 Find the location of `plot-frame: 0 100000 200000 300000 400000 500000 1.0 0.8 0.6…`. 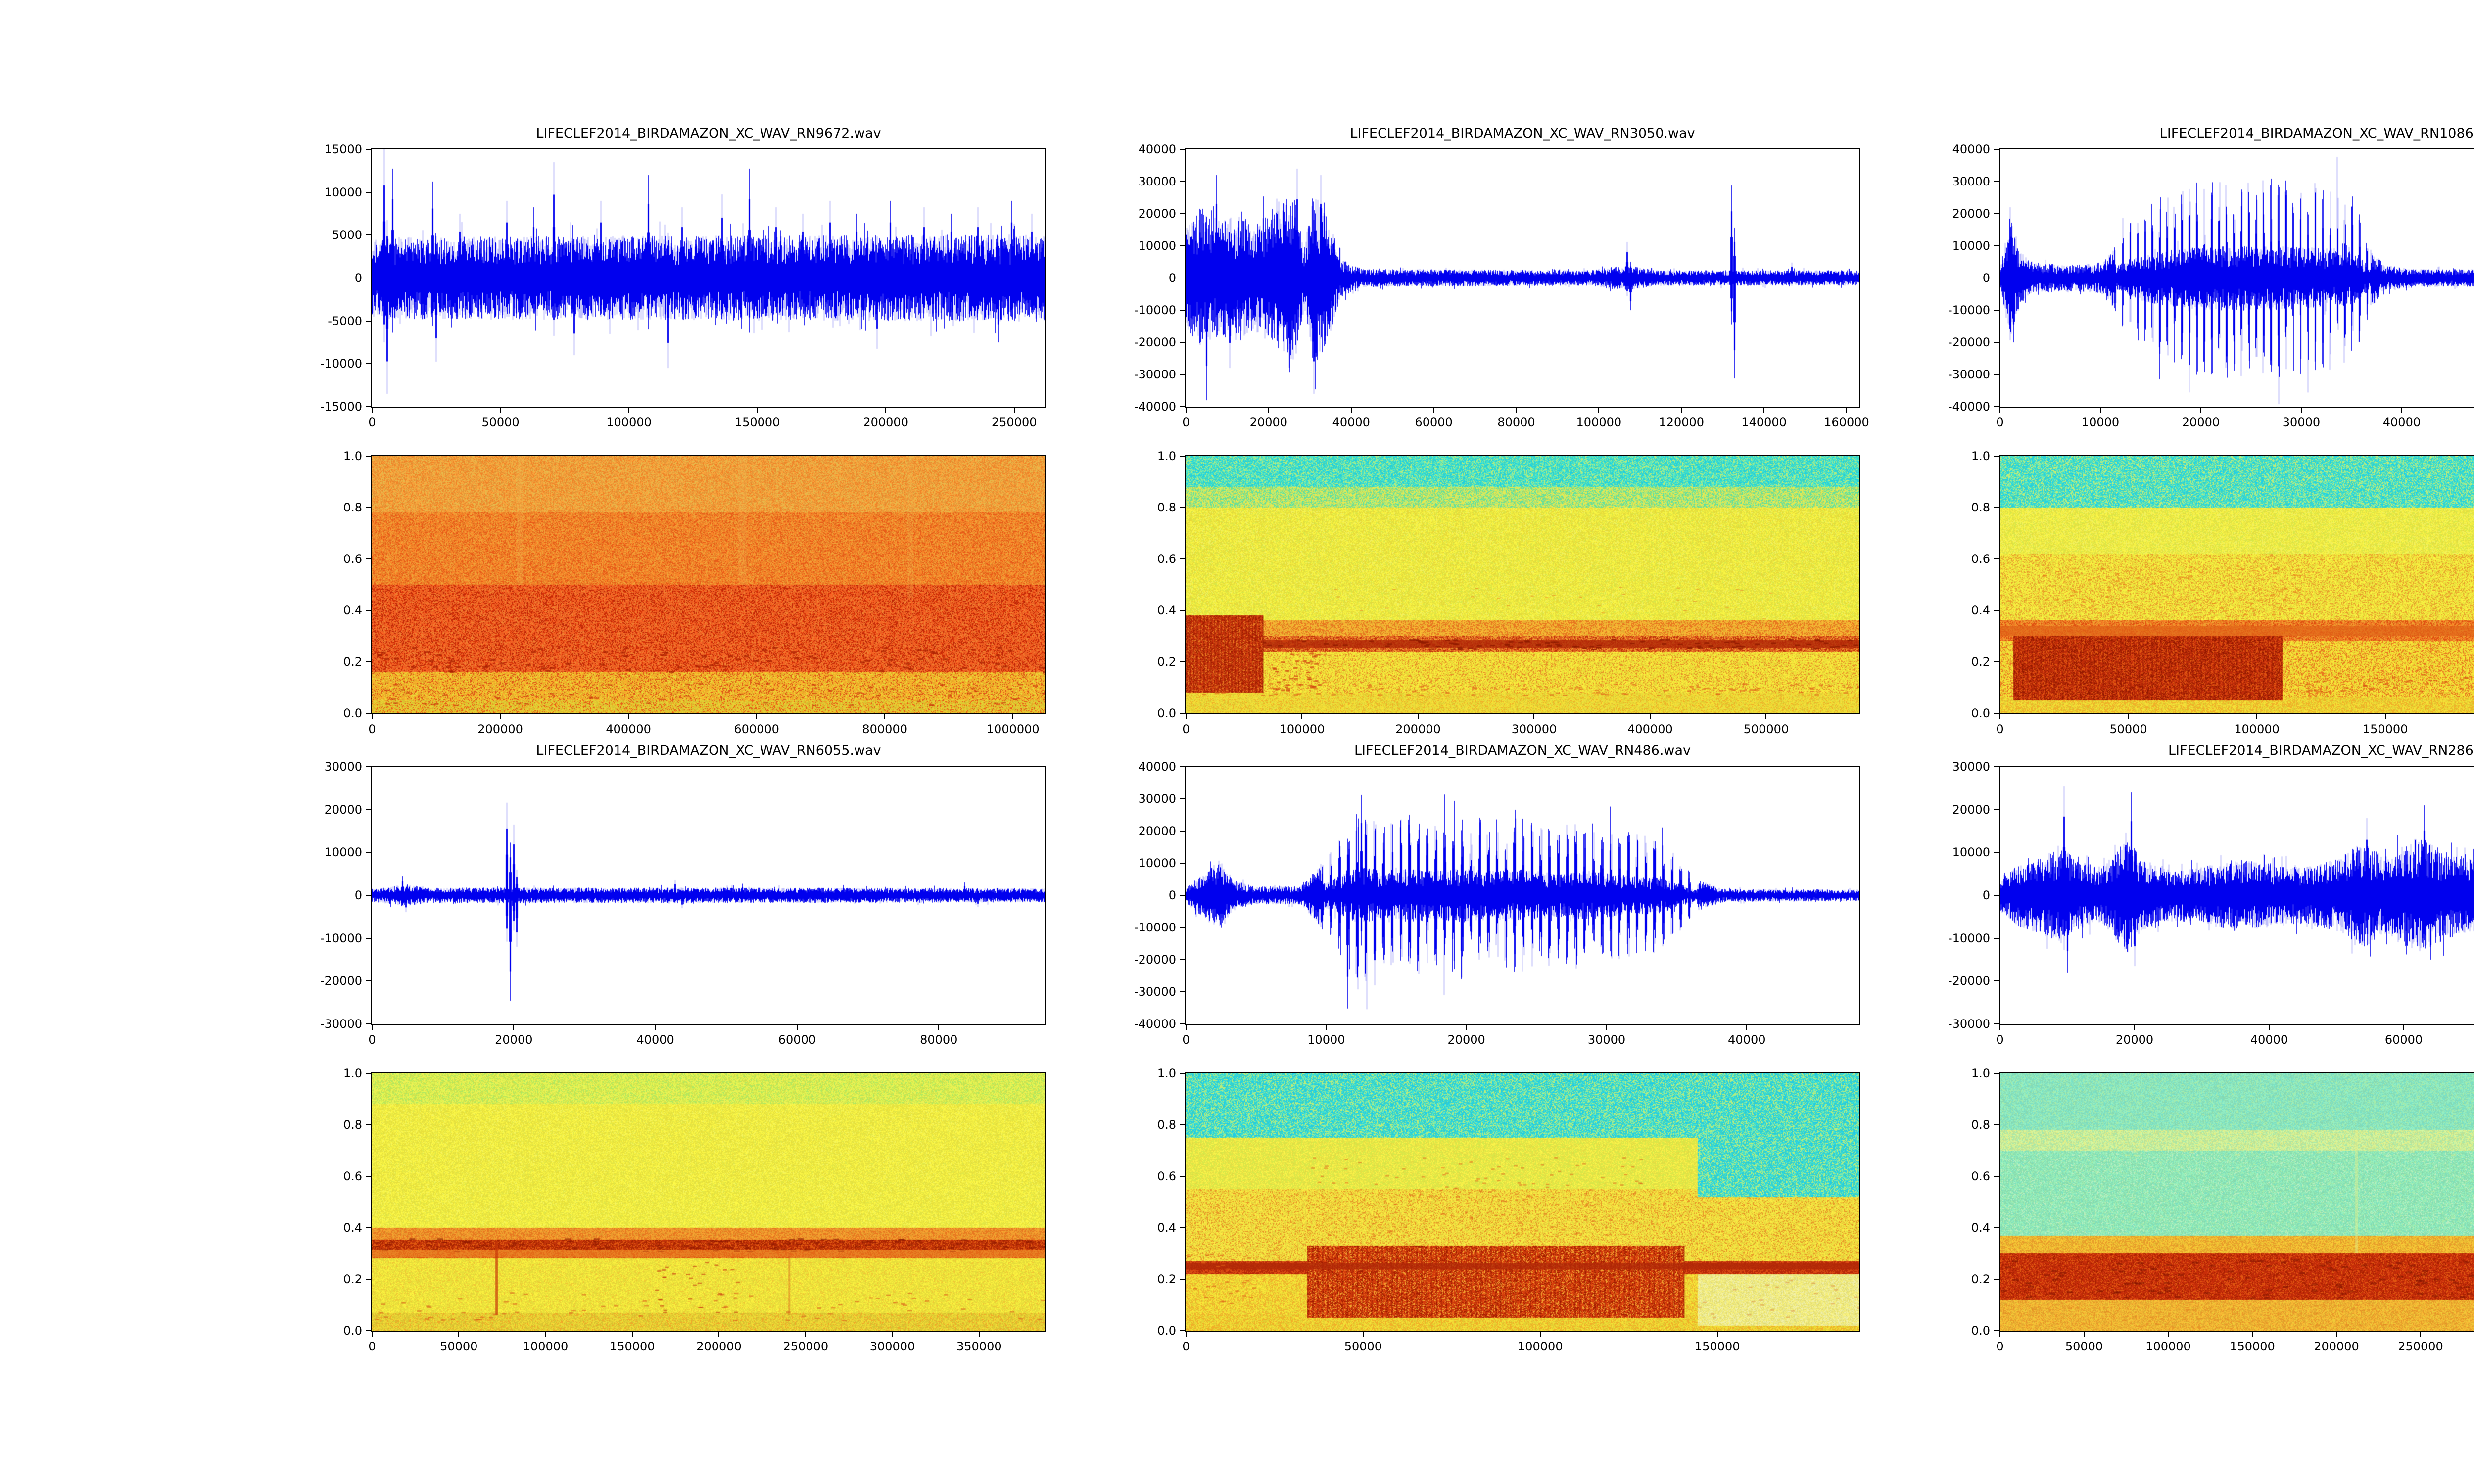

plot-frame: 0 100000 200000 300000 400000 500000 1.0 0.8 0.6… is located at coordinates (1509, 592).